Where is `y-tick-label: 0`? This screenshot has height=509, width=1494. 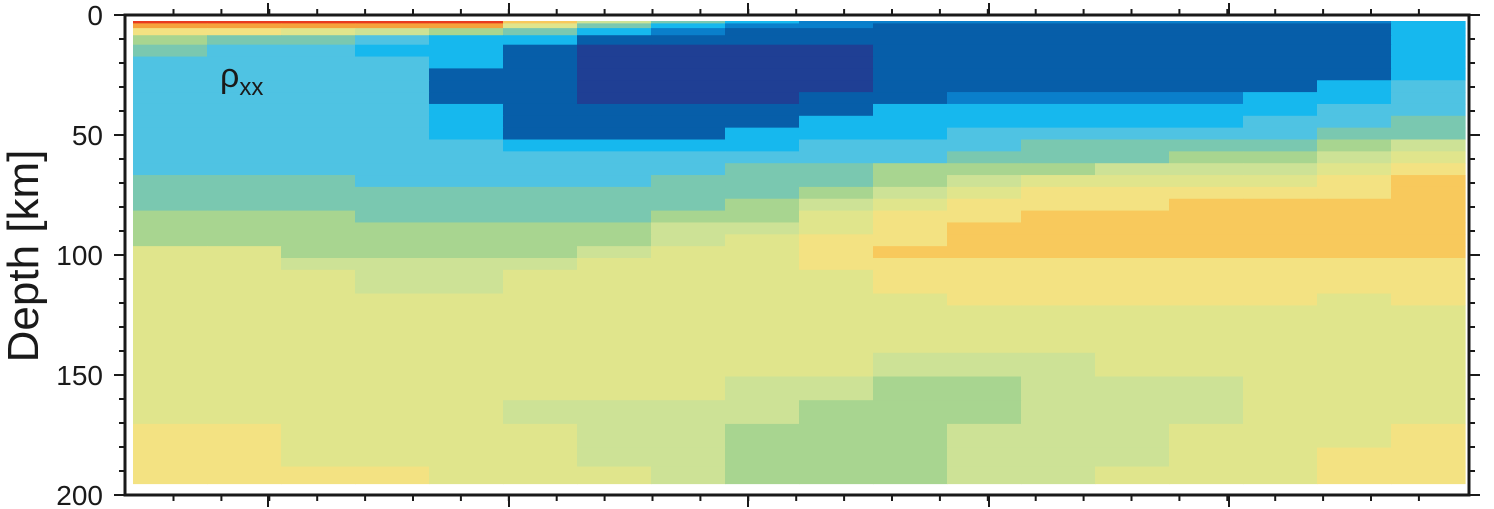
y-tick-label: 0 is located at coordinates (95, 15).